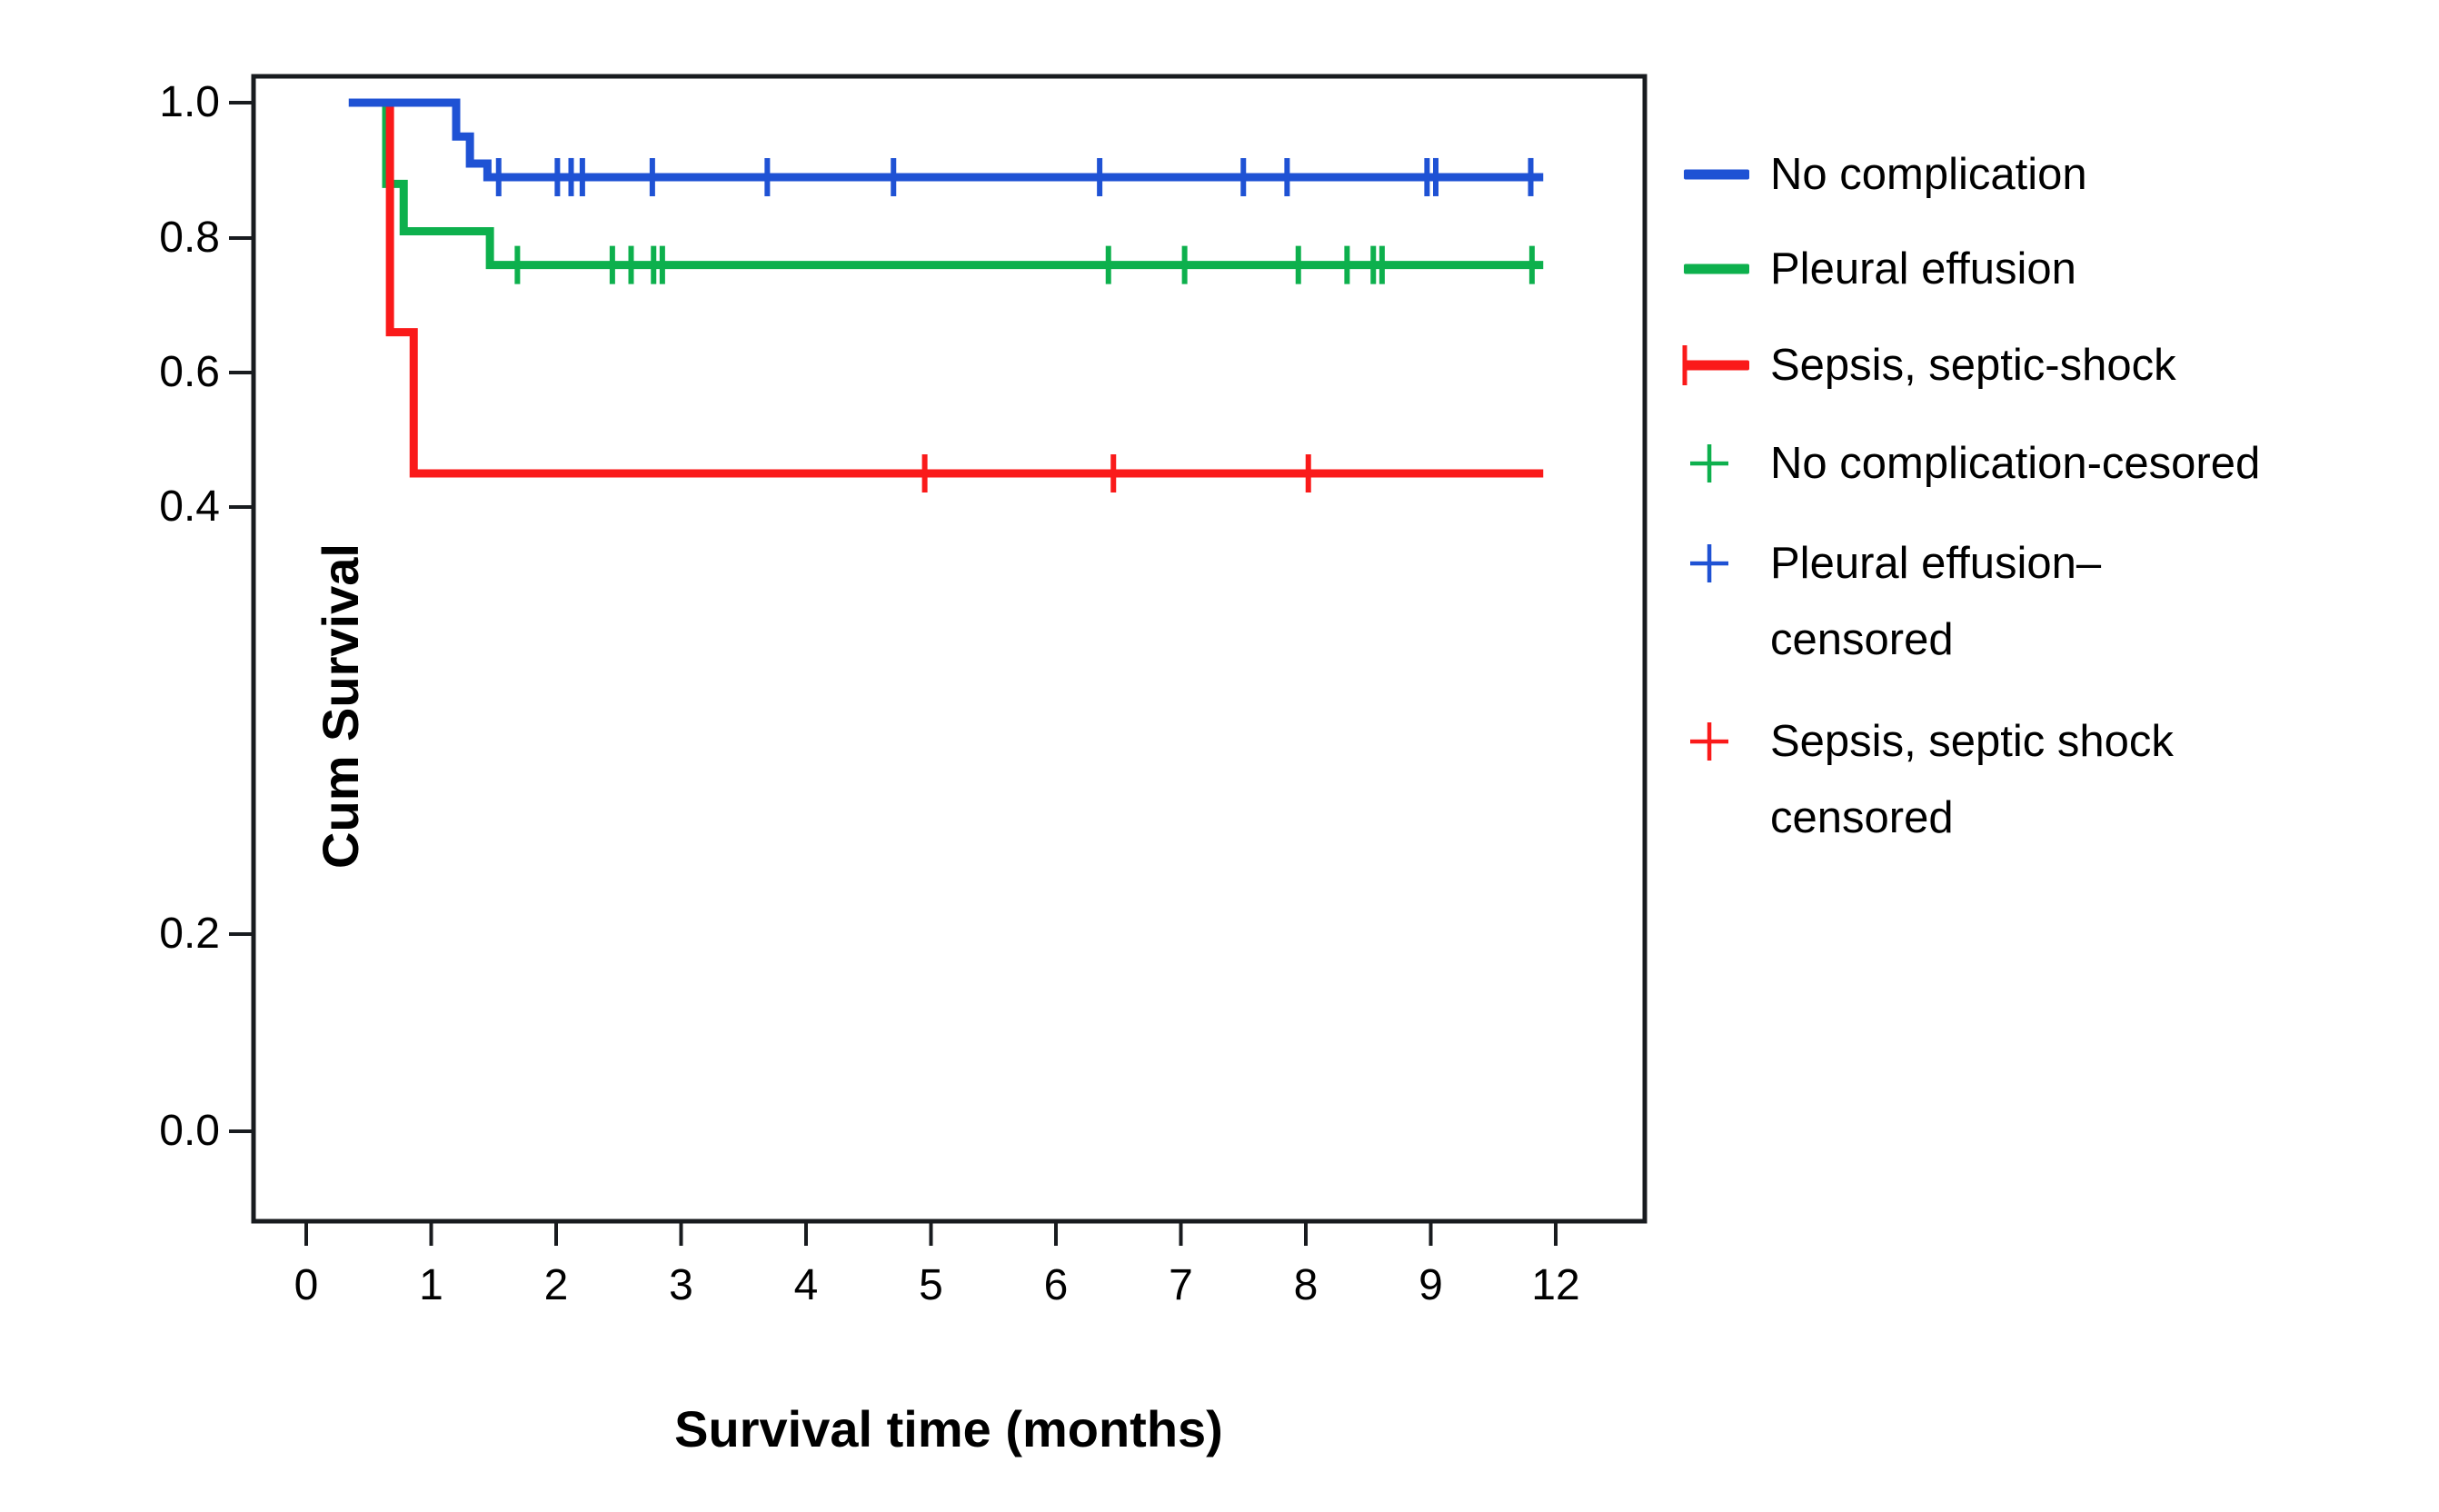 Image resolution: width=2439 pixels, height=1512 pixels. Describe the element at coordinates (1181, 1285) in the screenshot. I see `x-axis-tick-label: 7` at that location.